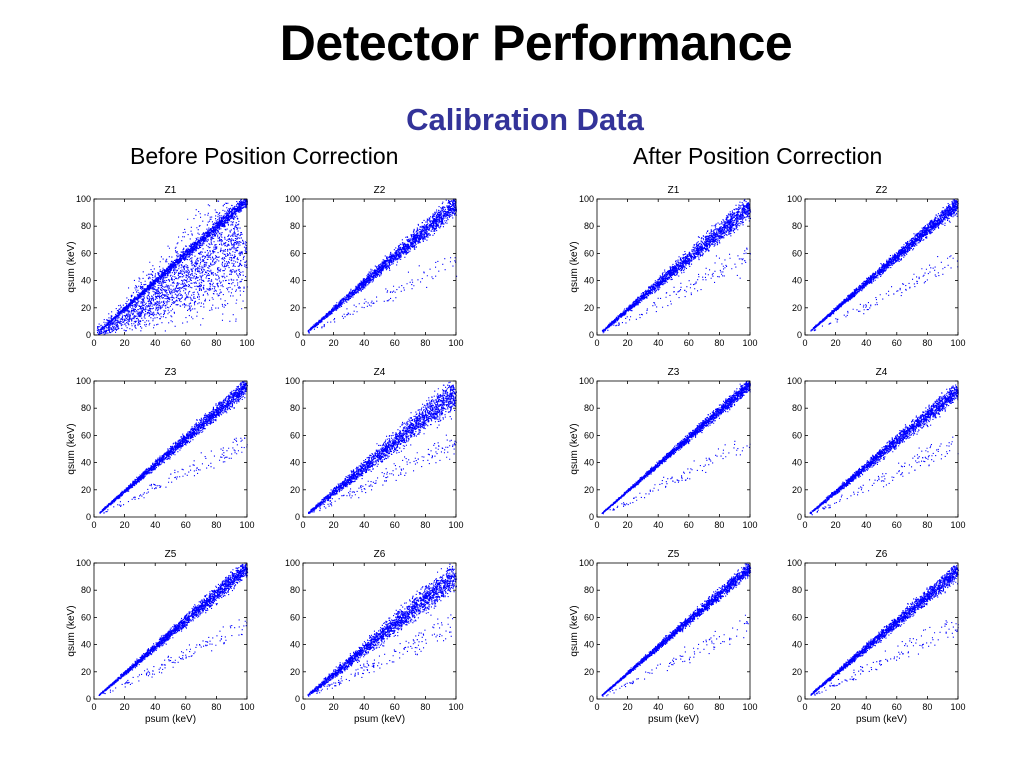  I want to click on scatter-plot-8: 0 20 40 60 80 100 0 20 40 60 80 100 Z2, so click(876, 266).